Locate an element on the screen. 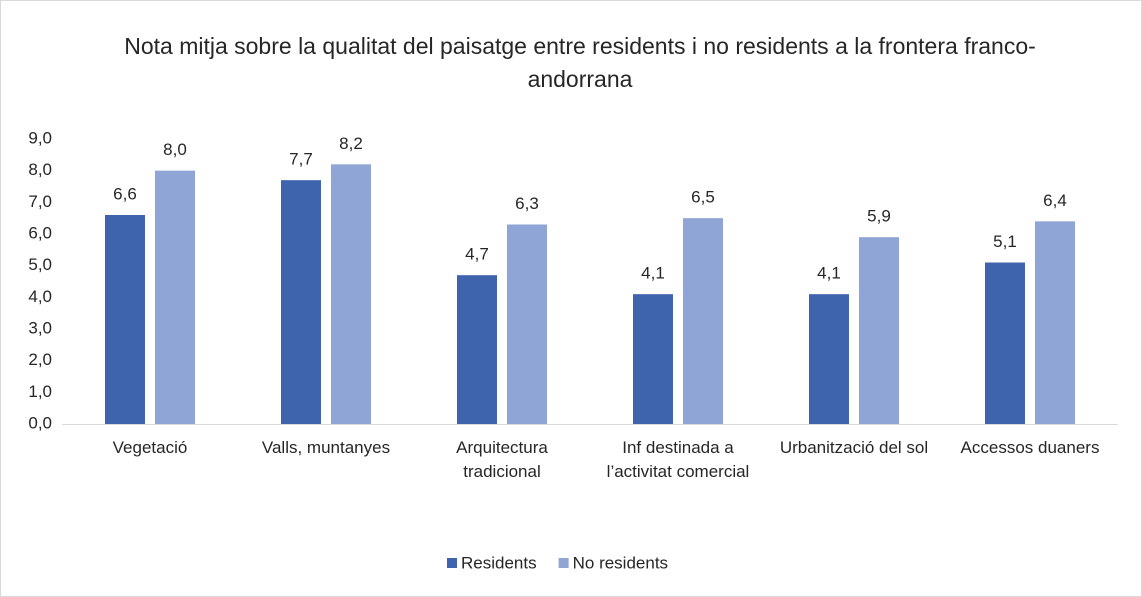  data-label: 6,4 is located at coordinates (1055, 200).